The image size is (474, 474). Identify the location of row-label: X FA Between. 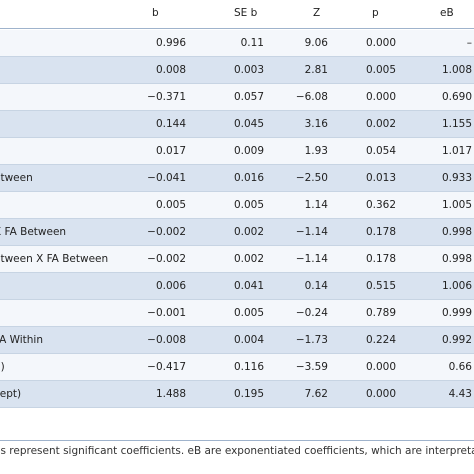
(33, 232).